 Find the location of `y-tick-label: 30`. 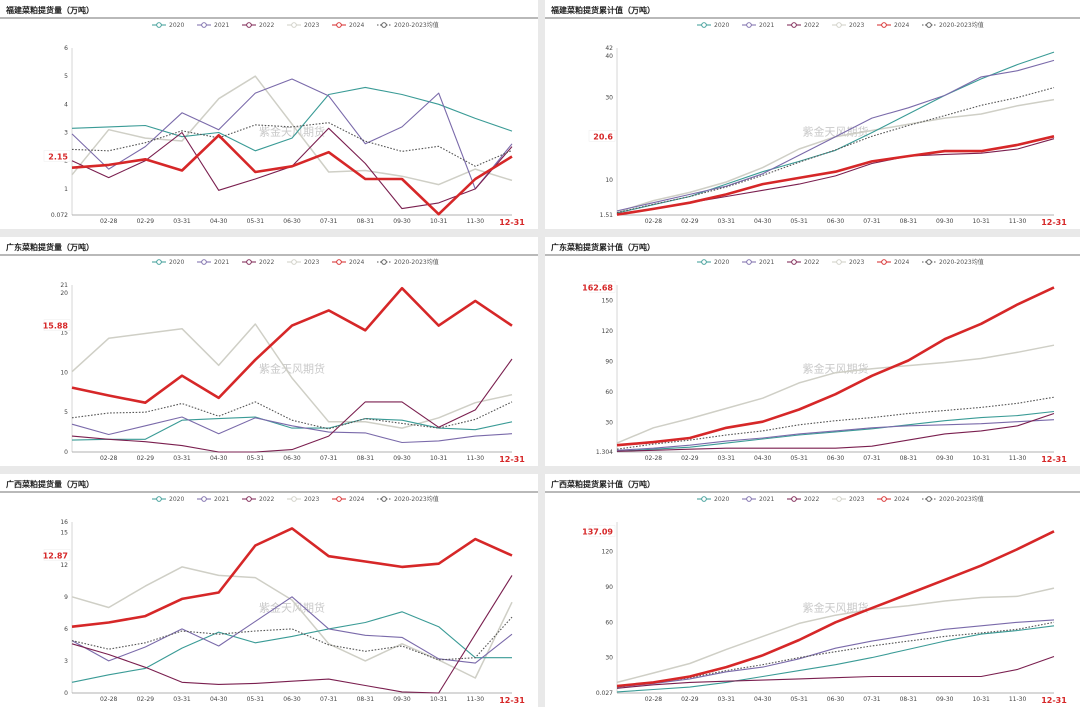

y-tick-label: 30 is located at coordinates (609, 658).